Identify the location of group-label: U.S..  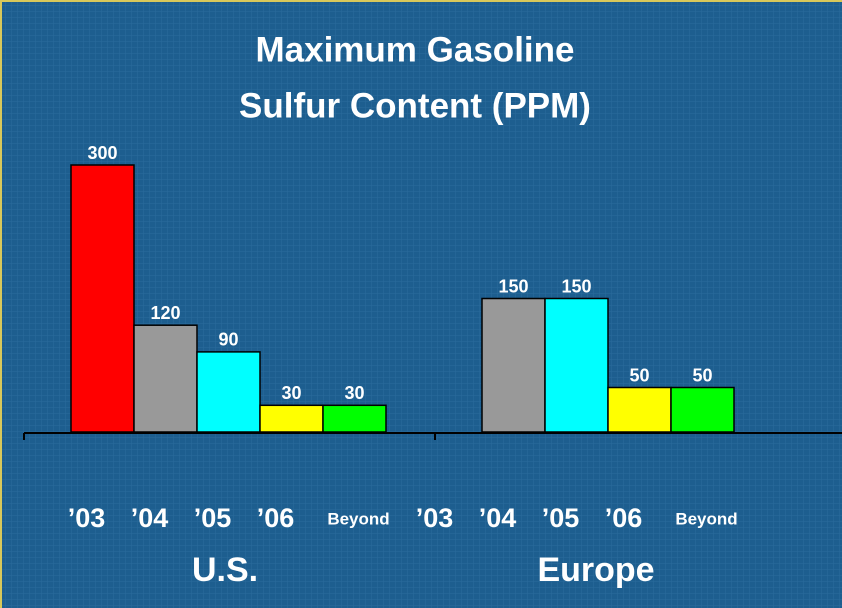
(225, 570).